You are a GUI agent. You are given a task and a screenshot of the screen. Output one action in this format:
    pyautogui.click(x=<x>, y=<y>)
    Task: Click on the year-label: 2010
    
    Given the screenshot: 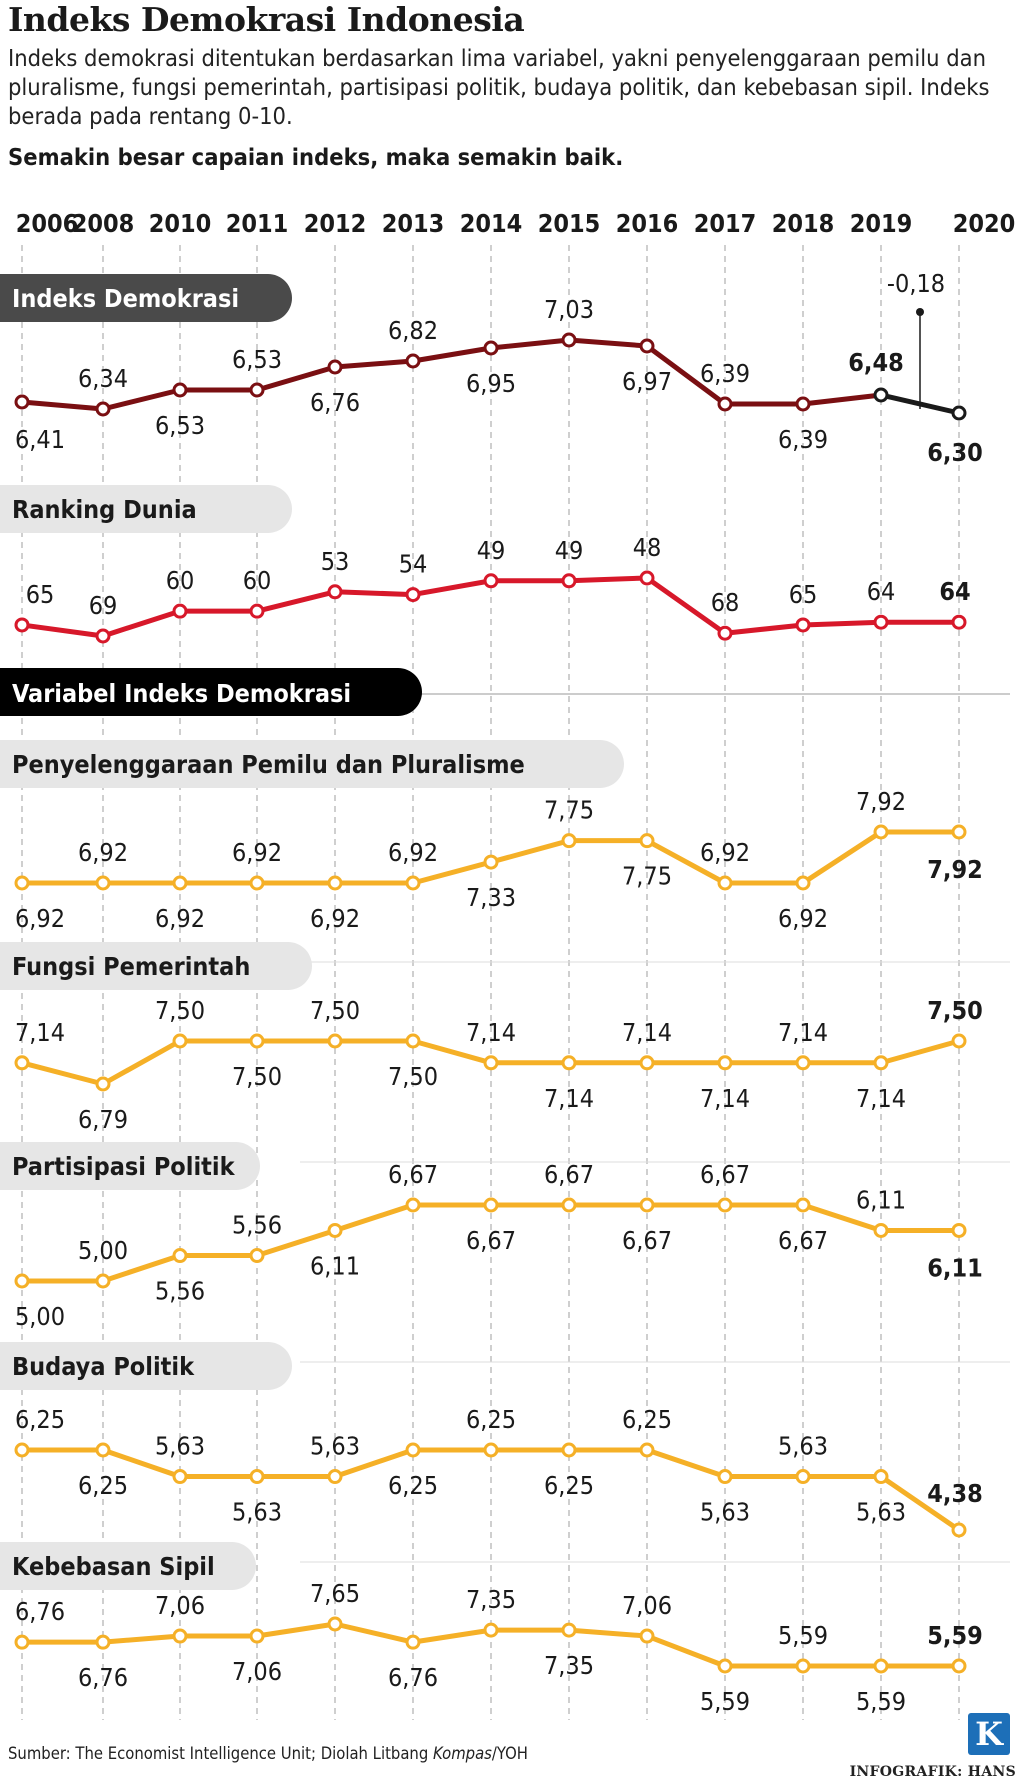 What is the action you would take?
    pyautogui.click(x=180, y=223)
    